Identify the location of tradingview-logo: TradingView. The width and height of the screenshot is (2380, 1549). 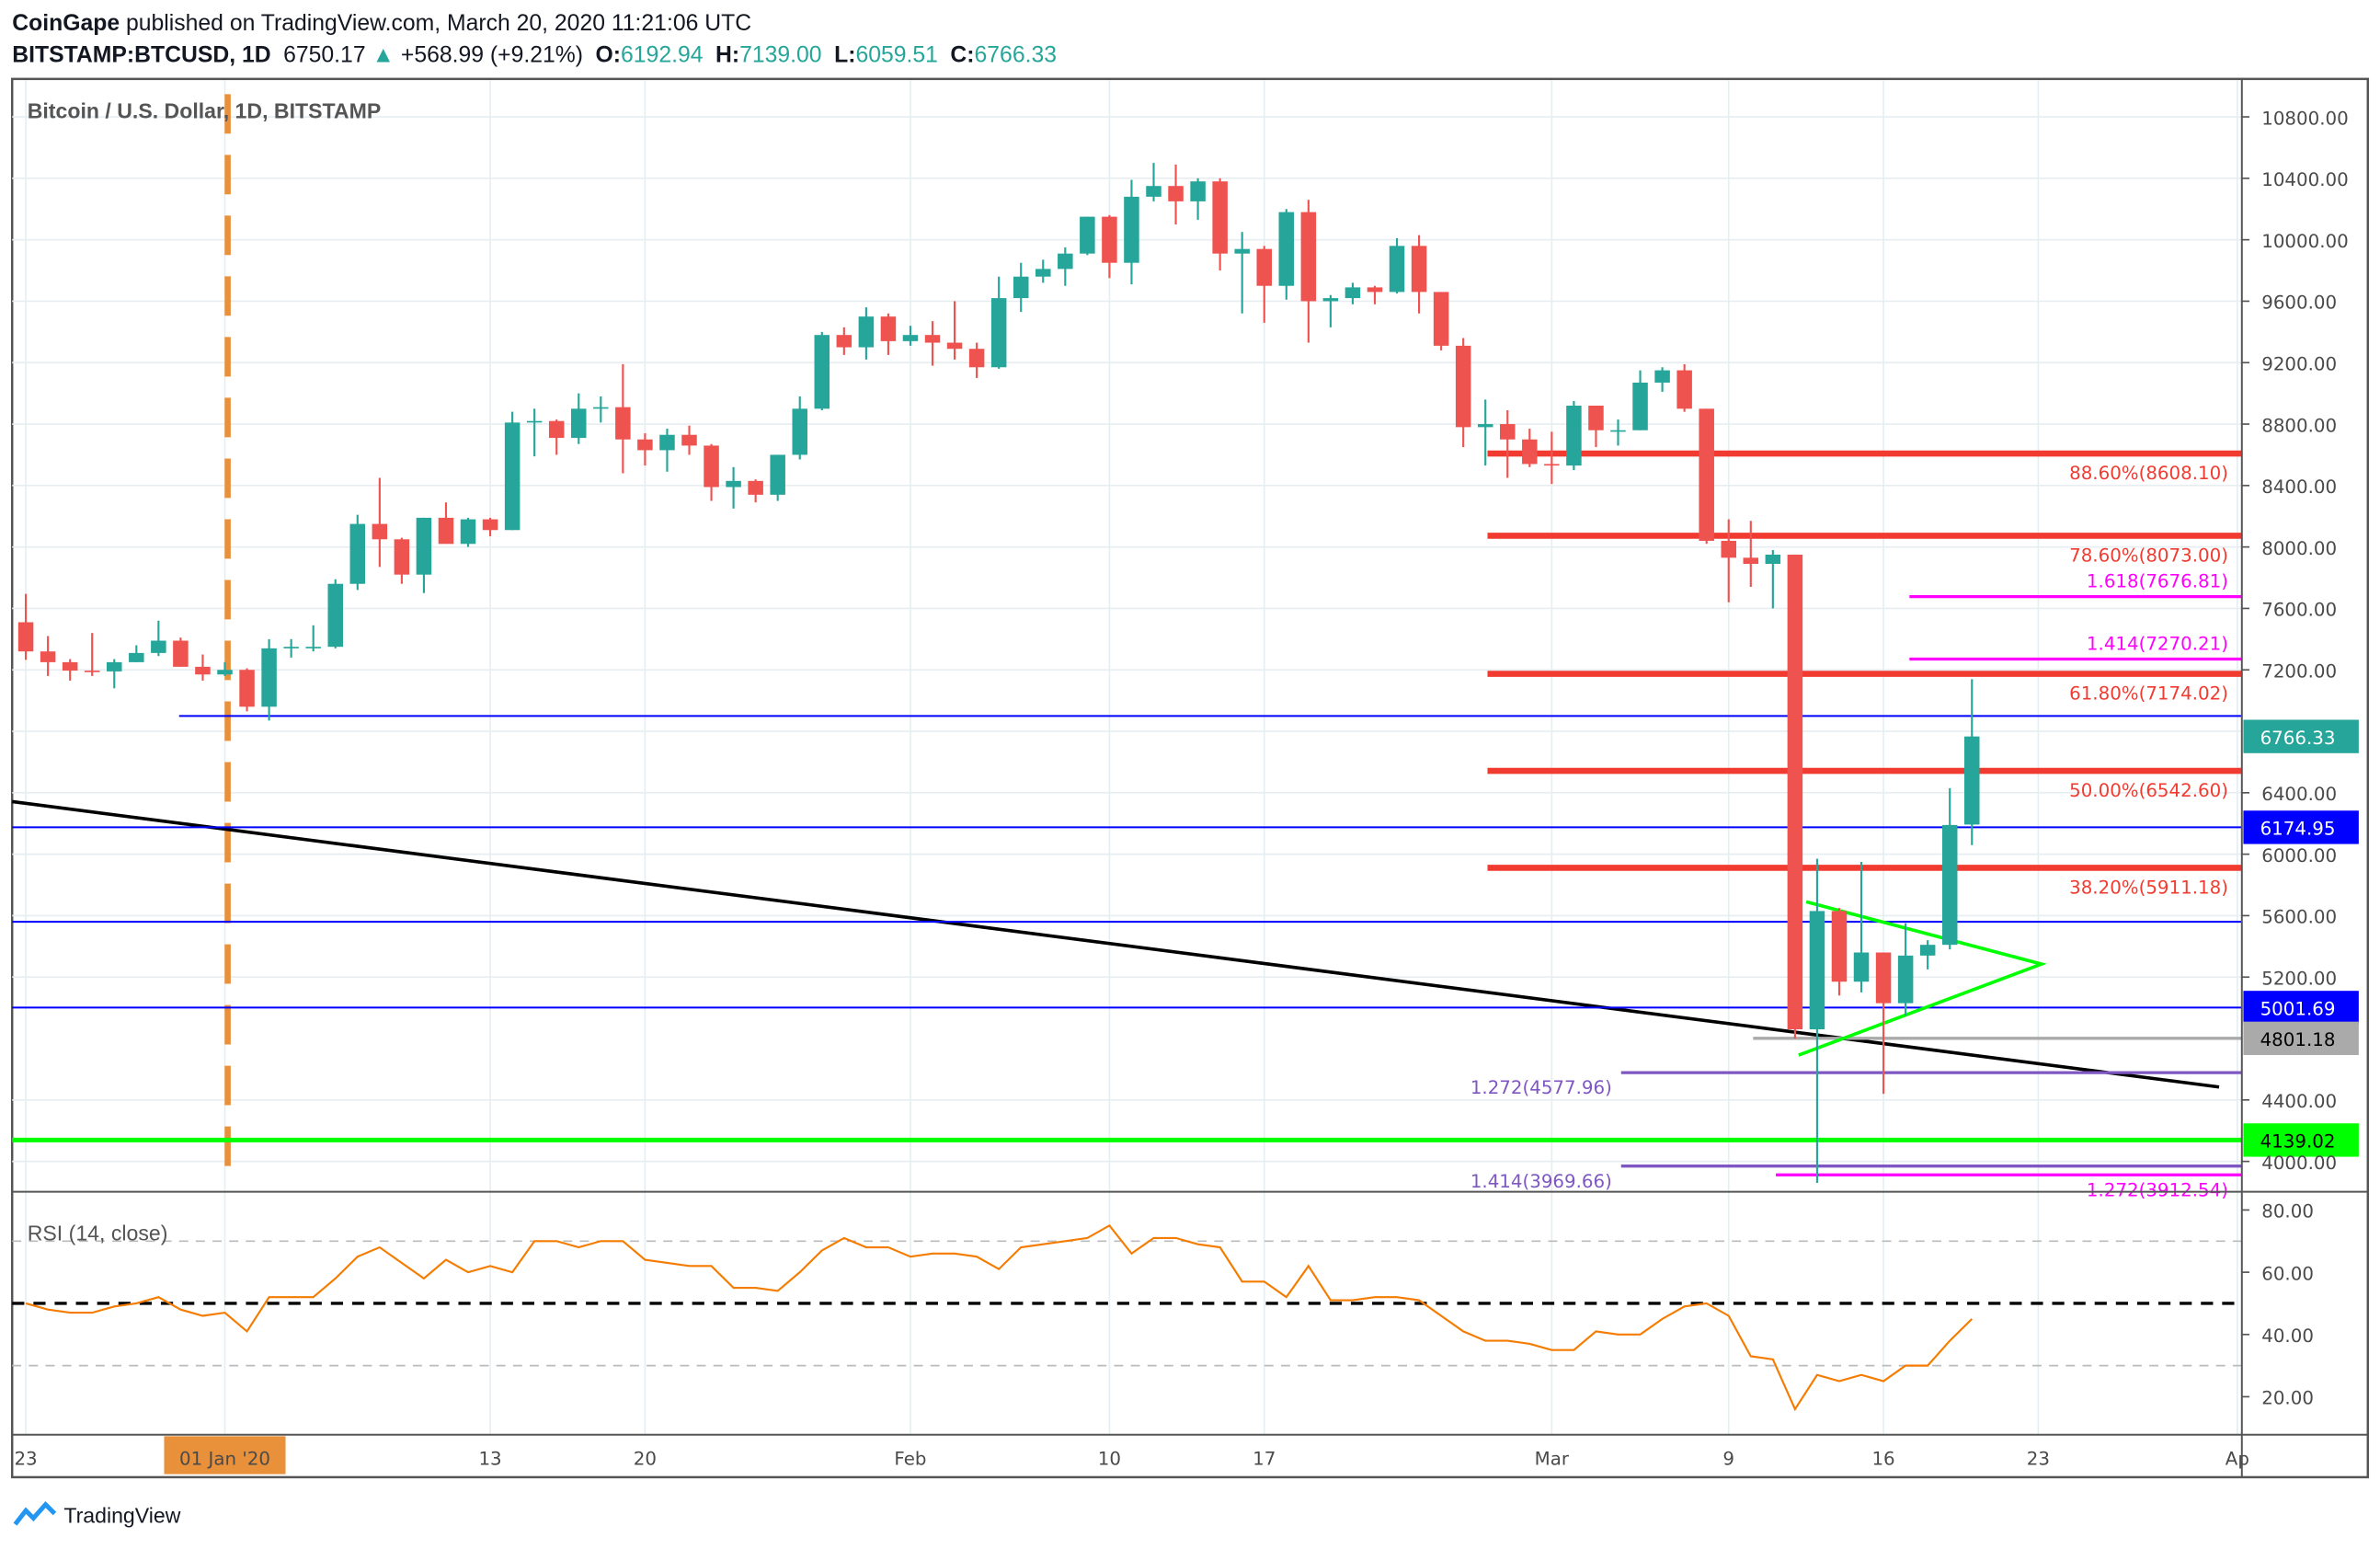
(97, 1514).